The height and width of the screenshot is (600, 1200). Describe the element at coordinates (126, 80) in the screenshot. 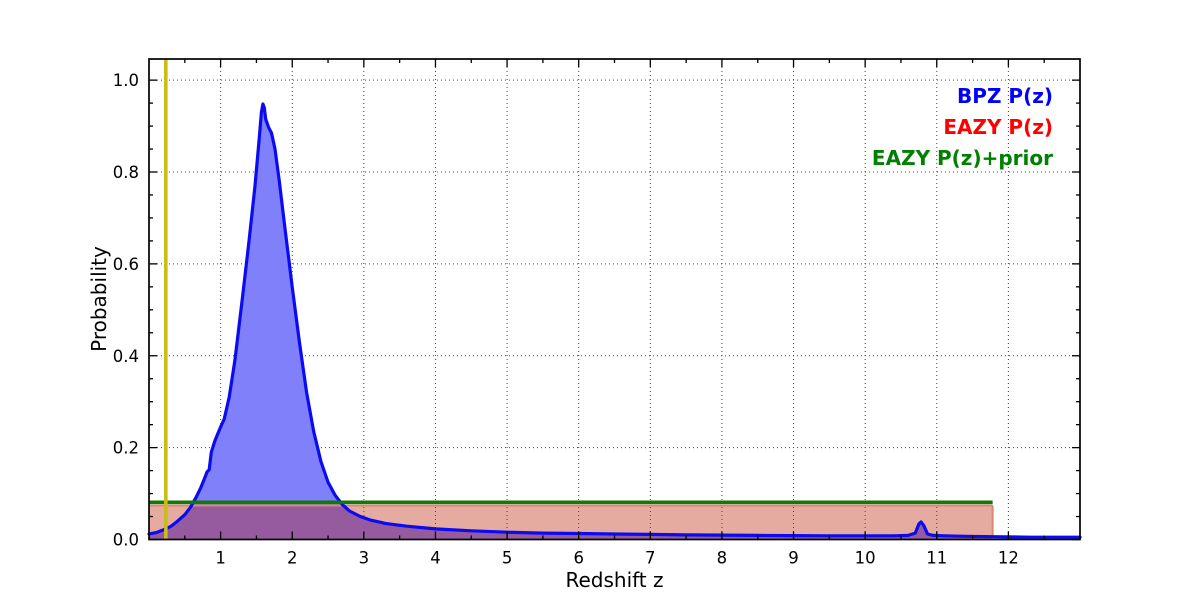

I see `y-tick-label: 1.0` at that location.